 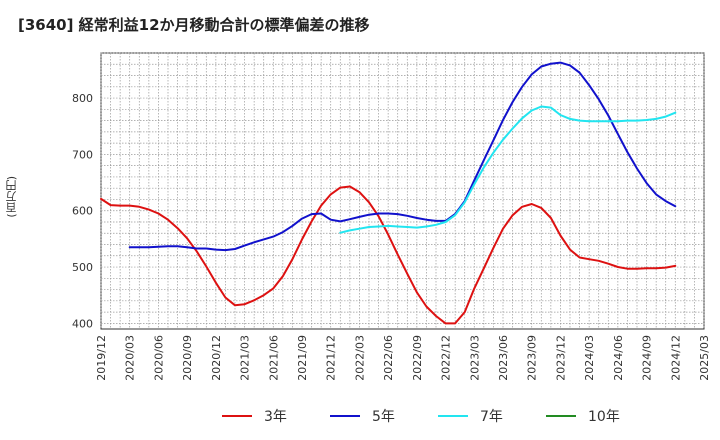 I want to click on chart-title: [3640] 経常利益12か月移動合計の標準偏差の推移, so click(x=194, y=25).